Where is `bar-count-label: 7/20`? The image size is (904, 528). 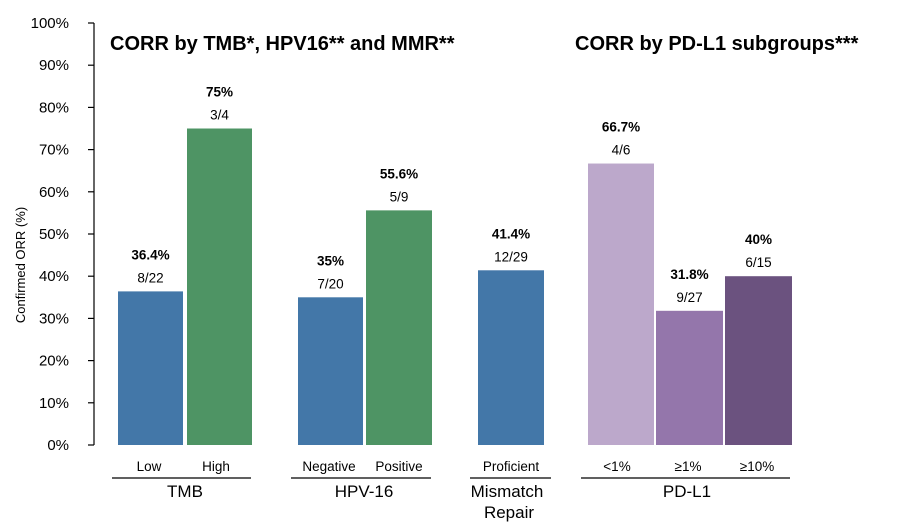 bar-count-label: 7/20 is located at coordinates (330, 283).